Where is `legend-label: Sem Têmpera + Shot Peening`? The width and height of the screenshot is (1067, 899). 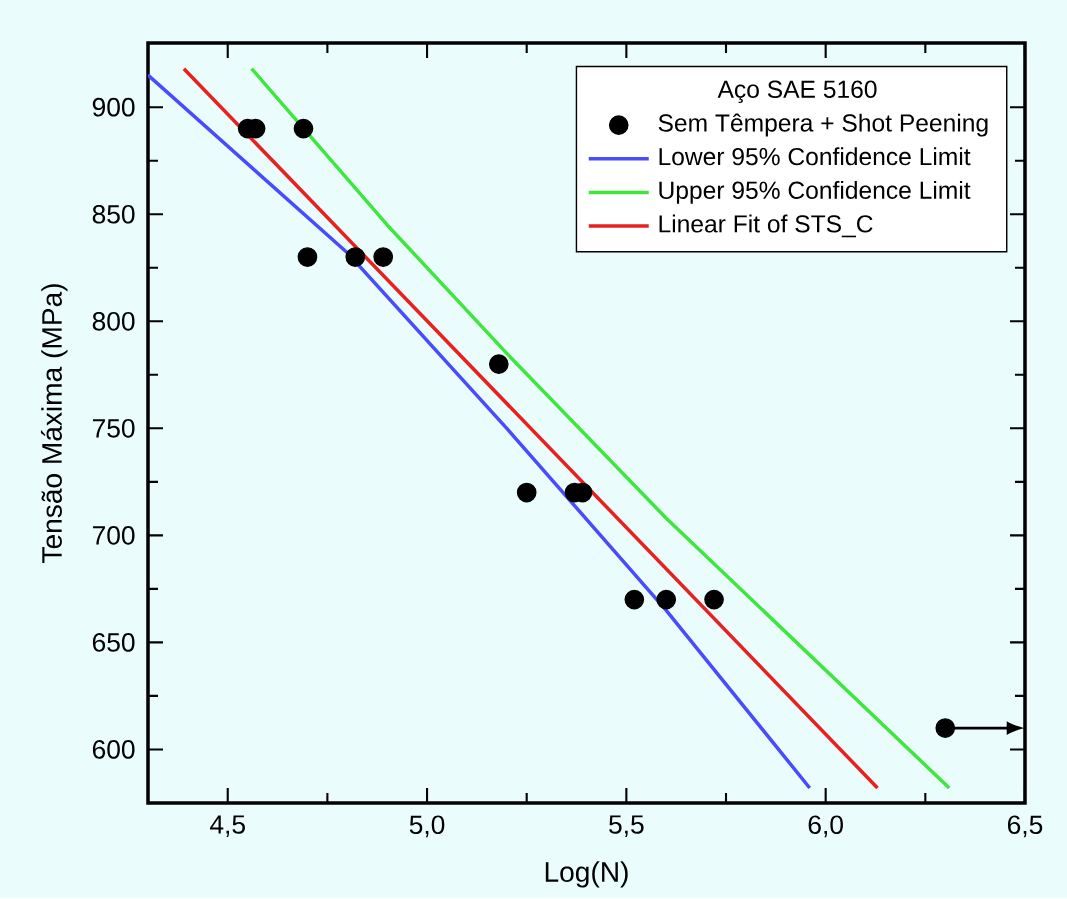 legend-label: Sem Têmpera + Shot Peening is located at coordinates (823, 125).